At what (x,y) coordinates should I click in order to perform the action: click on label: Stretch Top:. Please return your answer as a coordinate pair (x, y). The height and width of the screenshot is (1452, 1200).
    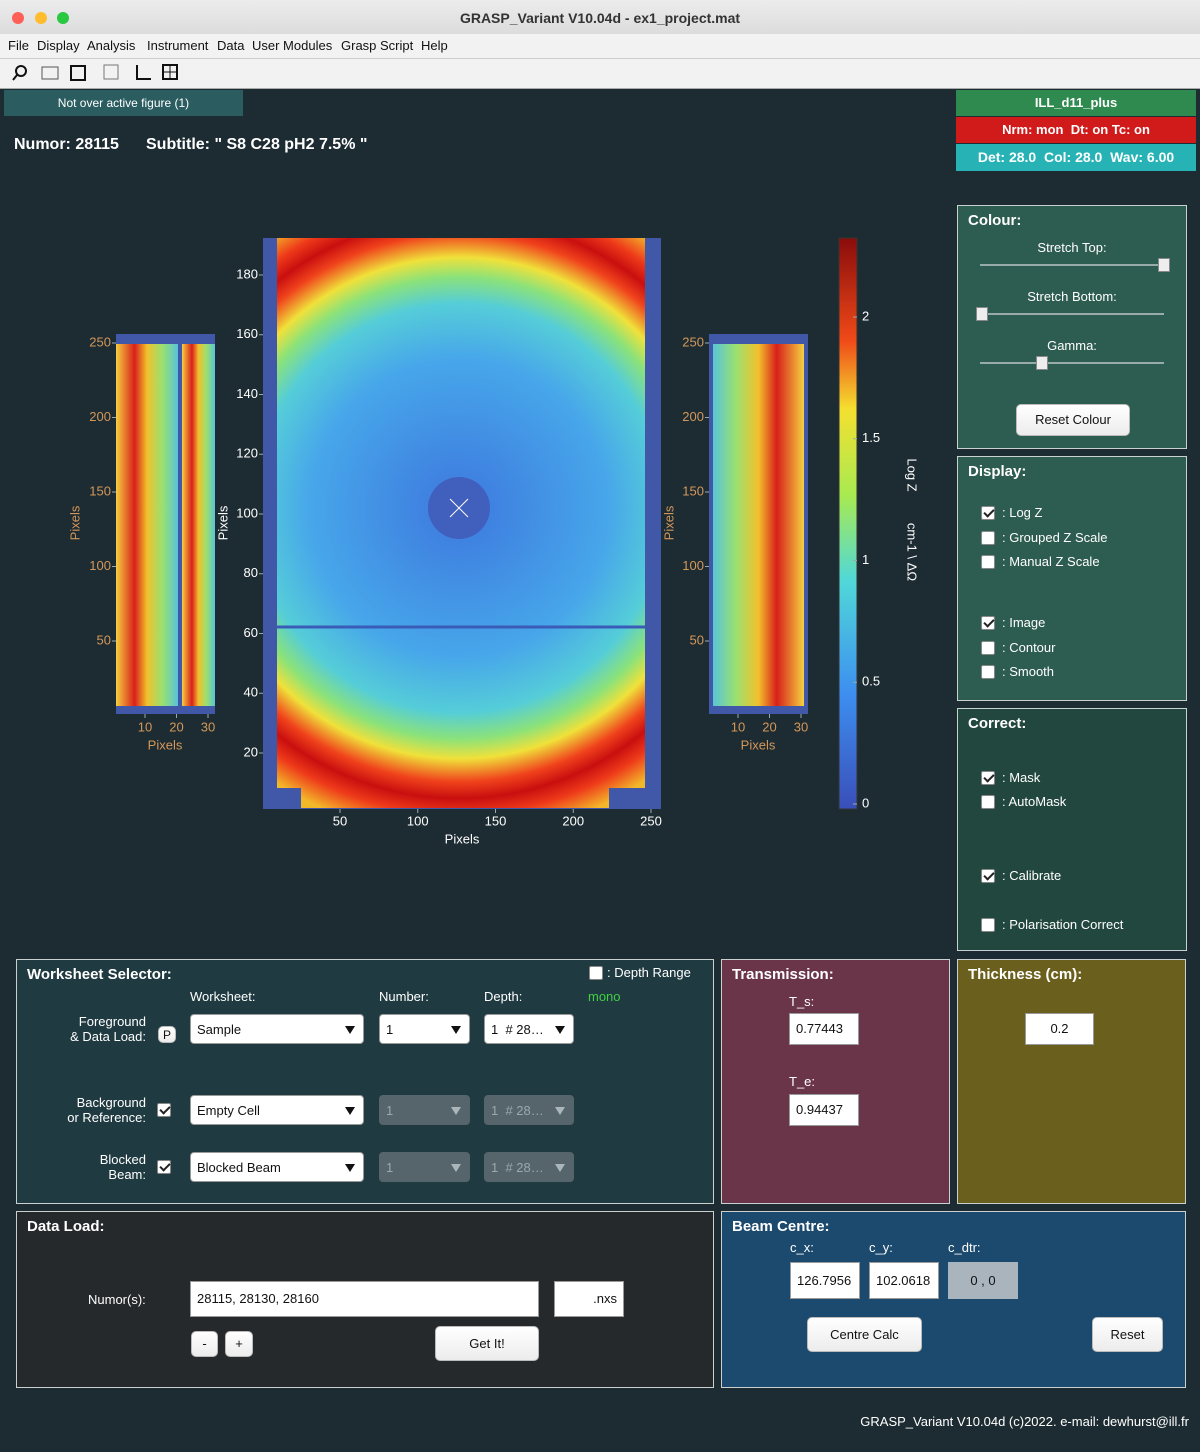
    Looking at the image, I should click on (1072, 247).